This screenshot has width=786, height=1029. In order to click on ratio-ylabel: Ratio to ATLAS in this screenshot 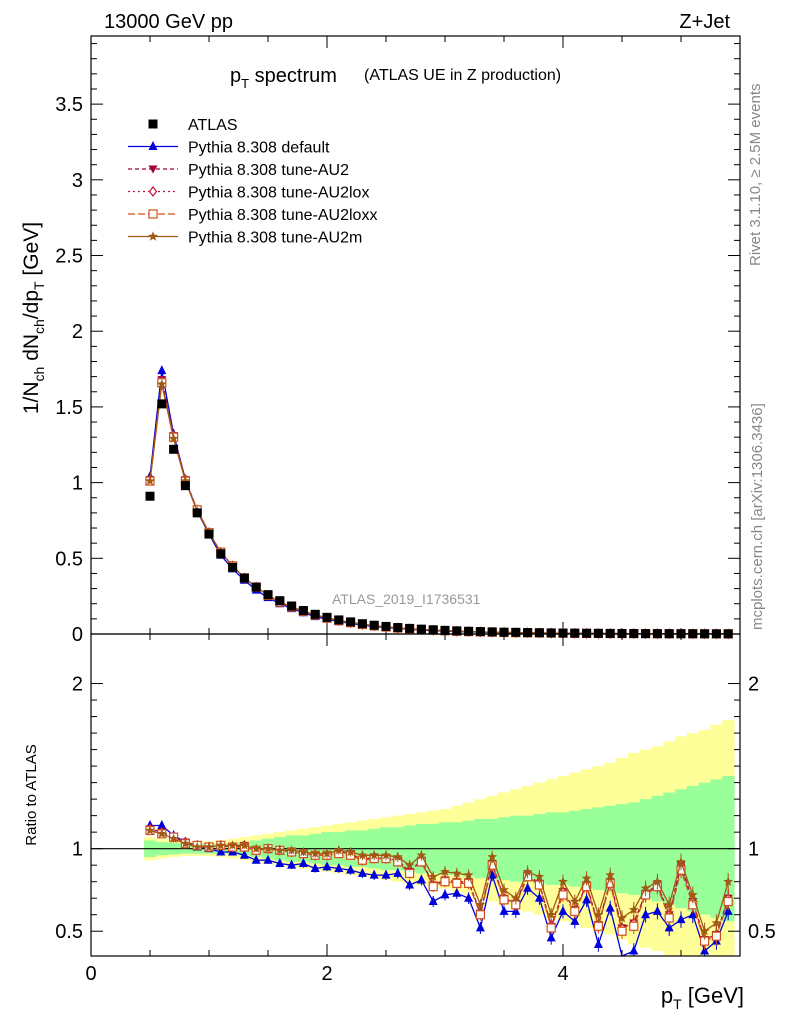, I will do `click(31, 794)`.